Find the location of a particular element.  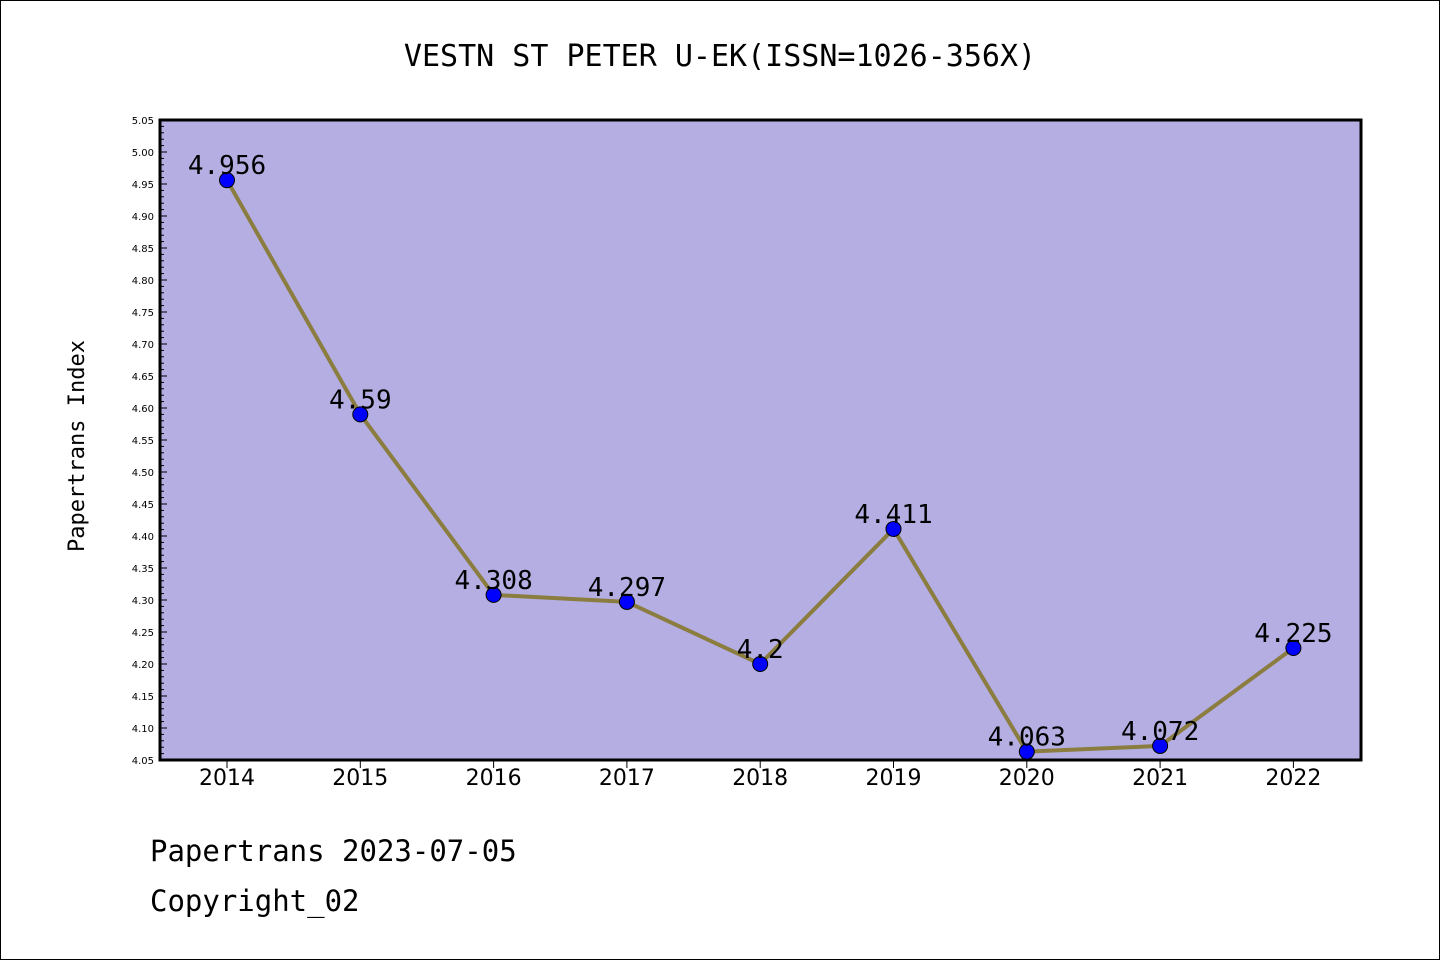

y-tick-label: 5.00 is located at coordinates (143, 153).